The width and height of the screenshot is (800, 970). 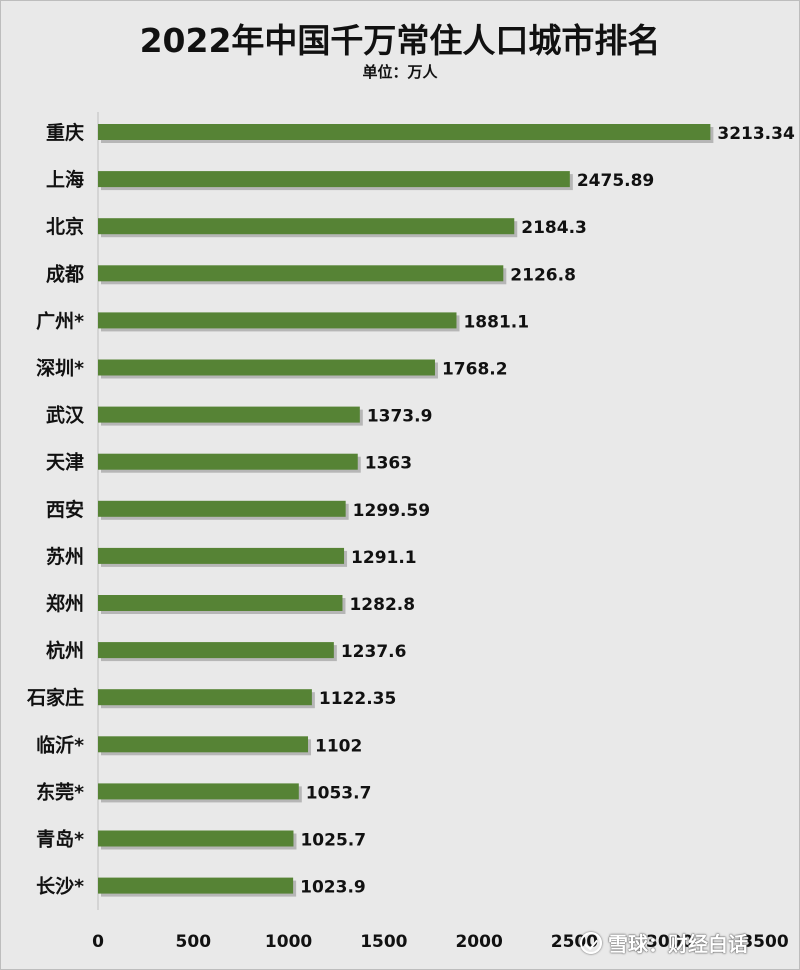 What do you see at coordinates (756, 134) in the screenshot?
I see `value-label: 3213.34` at bounding box center [756, 134].